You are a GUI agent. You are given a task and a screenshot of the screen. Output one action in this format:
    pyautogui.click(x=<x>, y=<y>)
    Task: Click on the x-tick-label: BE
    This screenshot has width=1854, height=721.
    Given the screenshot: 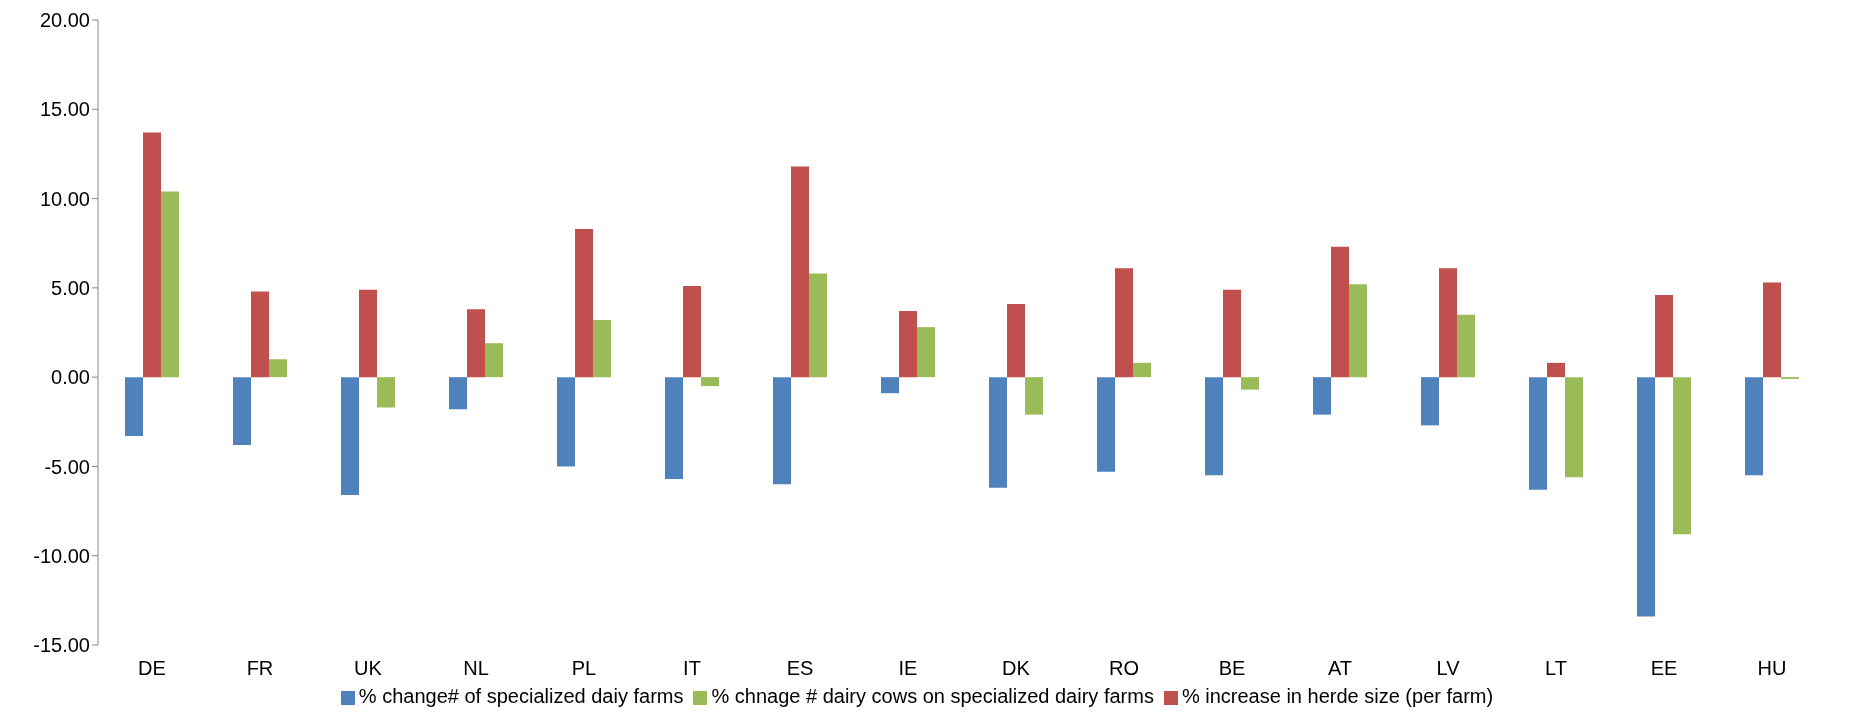 What is the action you would take?
    pyautogui.click(x=1232, y=668)
    